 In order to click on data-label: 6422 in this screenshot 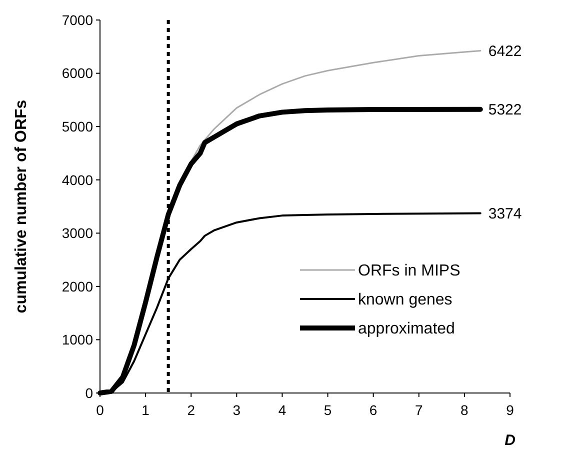, I will do `click(505, 51)`.